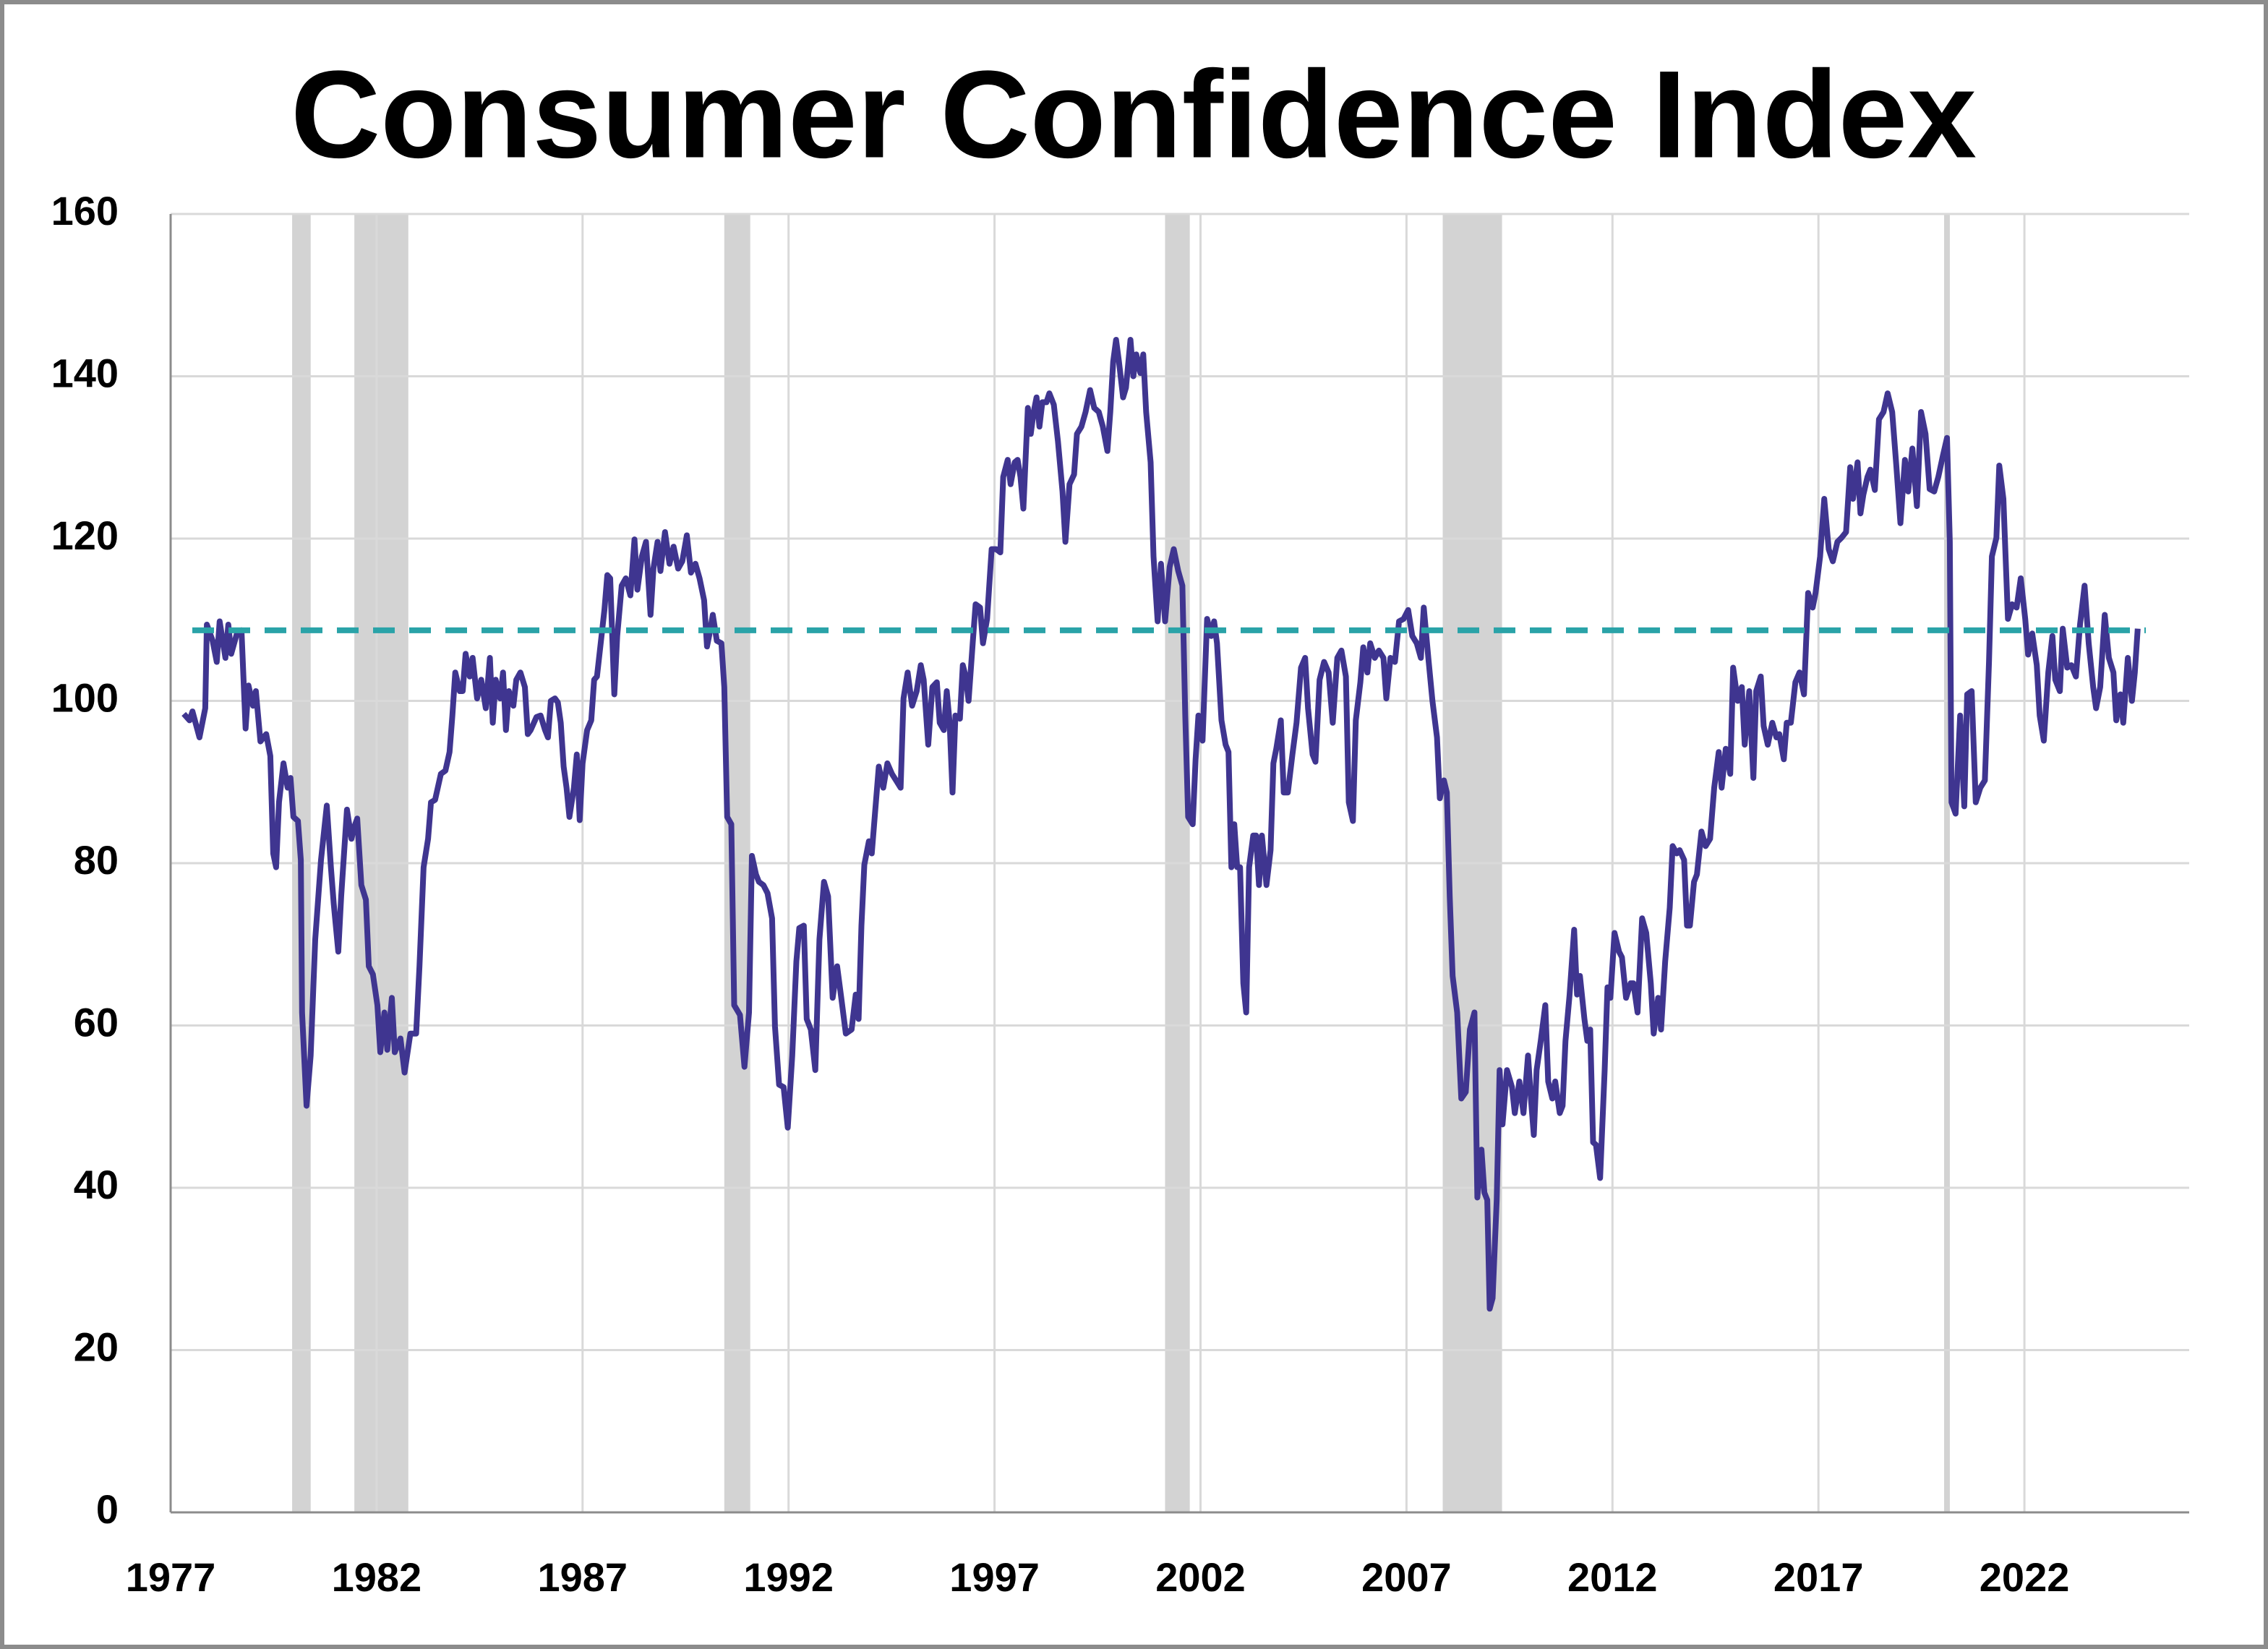 Image resolution: width=2268 pixels, height=1649 pixels. I want to click on x-tick-label: 2002, so click(1200, 1577).